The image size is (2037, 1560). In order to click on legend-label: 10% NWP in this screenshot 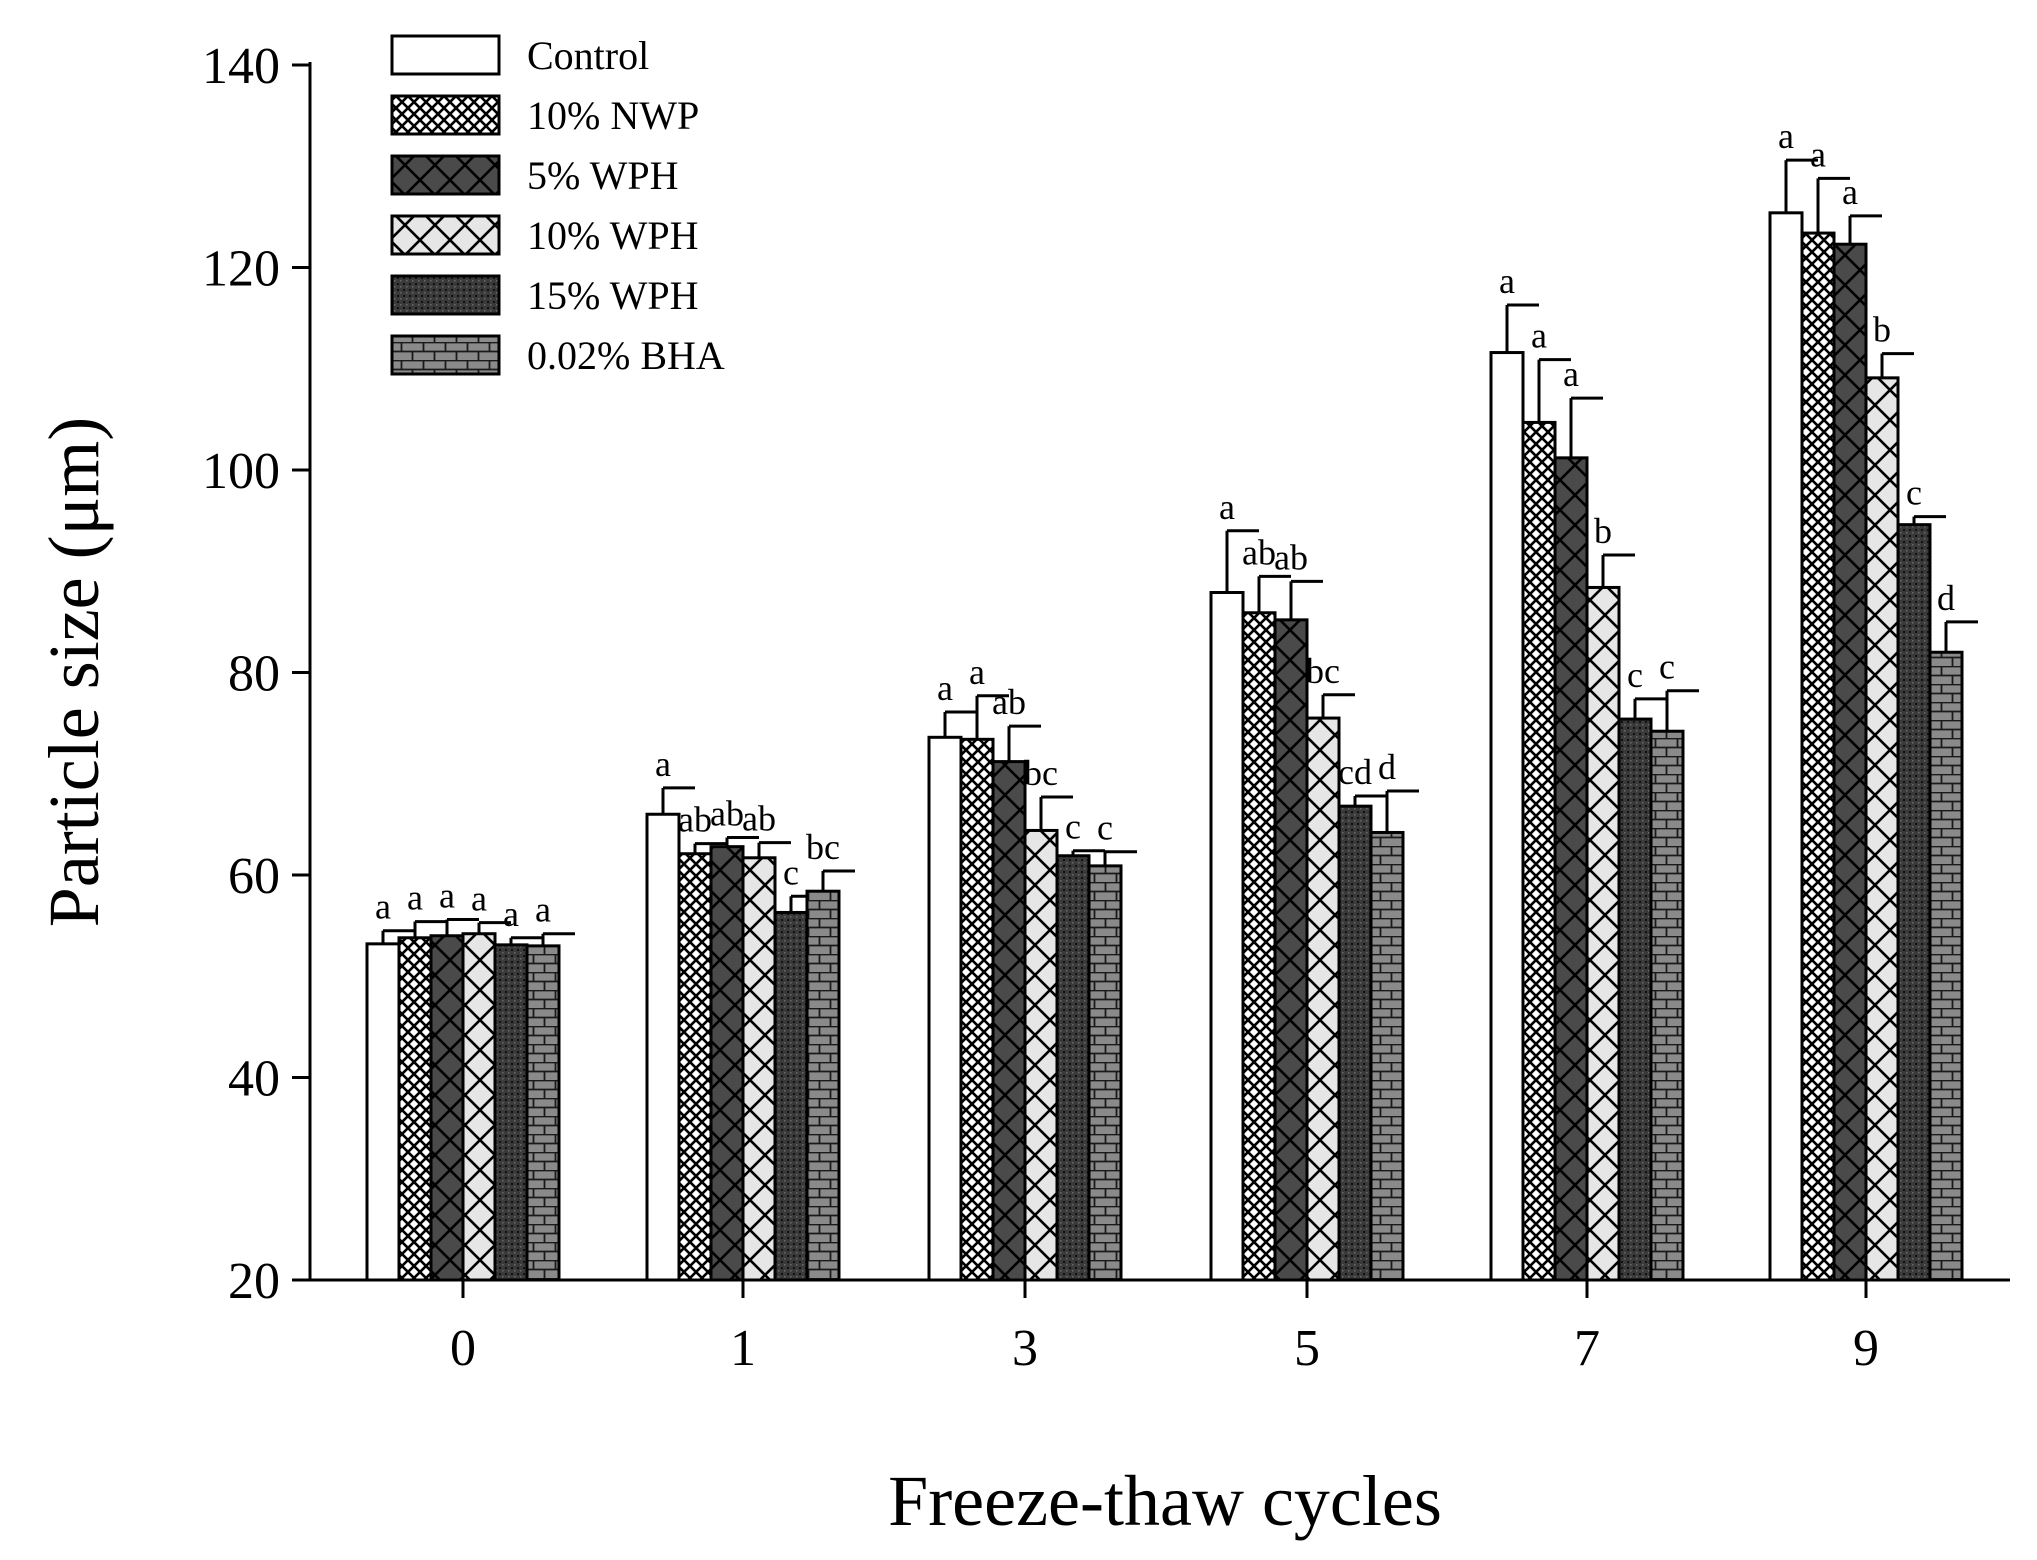, I will do `click(613, 115)`.